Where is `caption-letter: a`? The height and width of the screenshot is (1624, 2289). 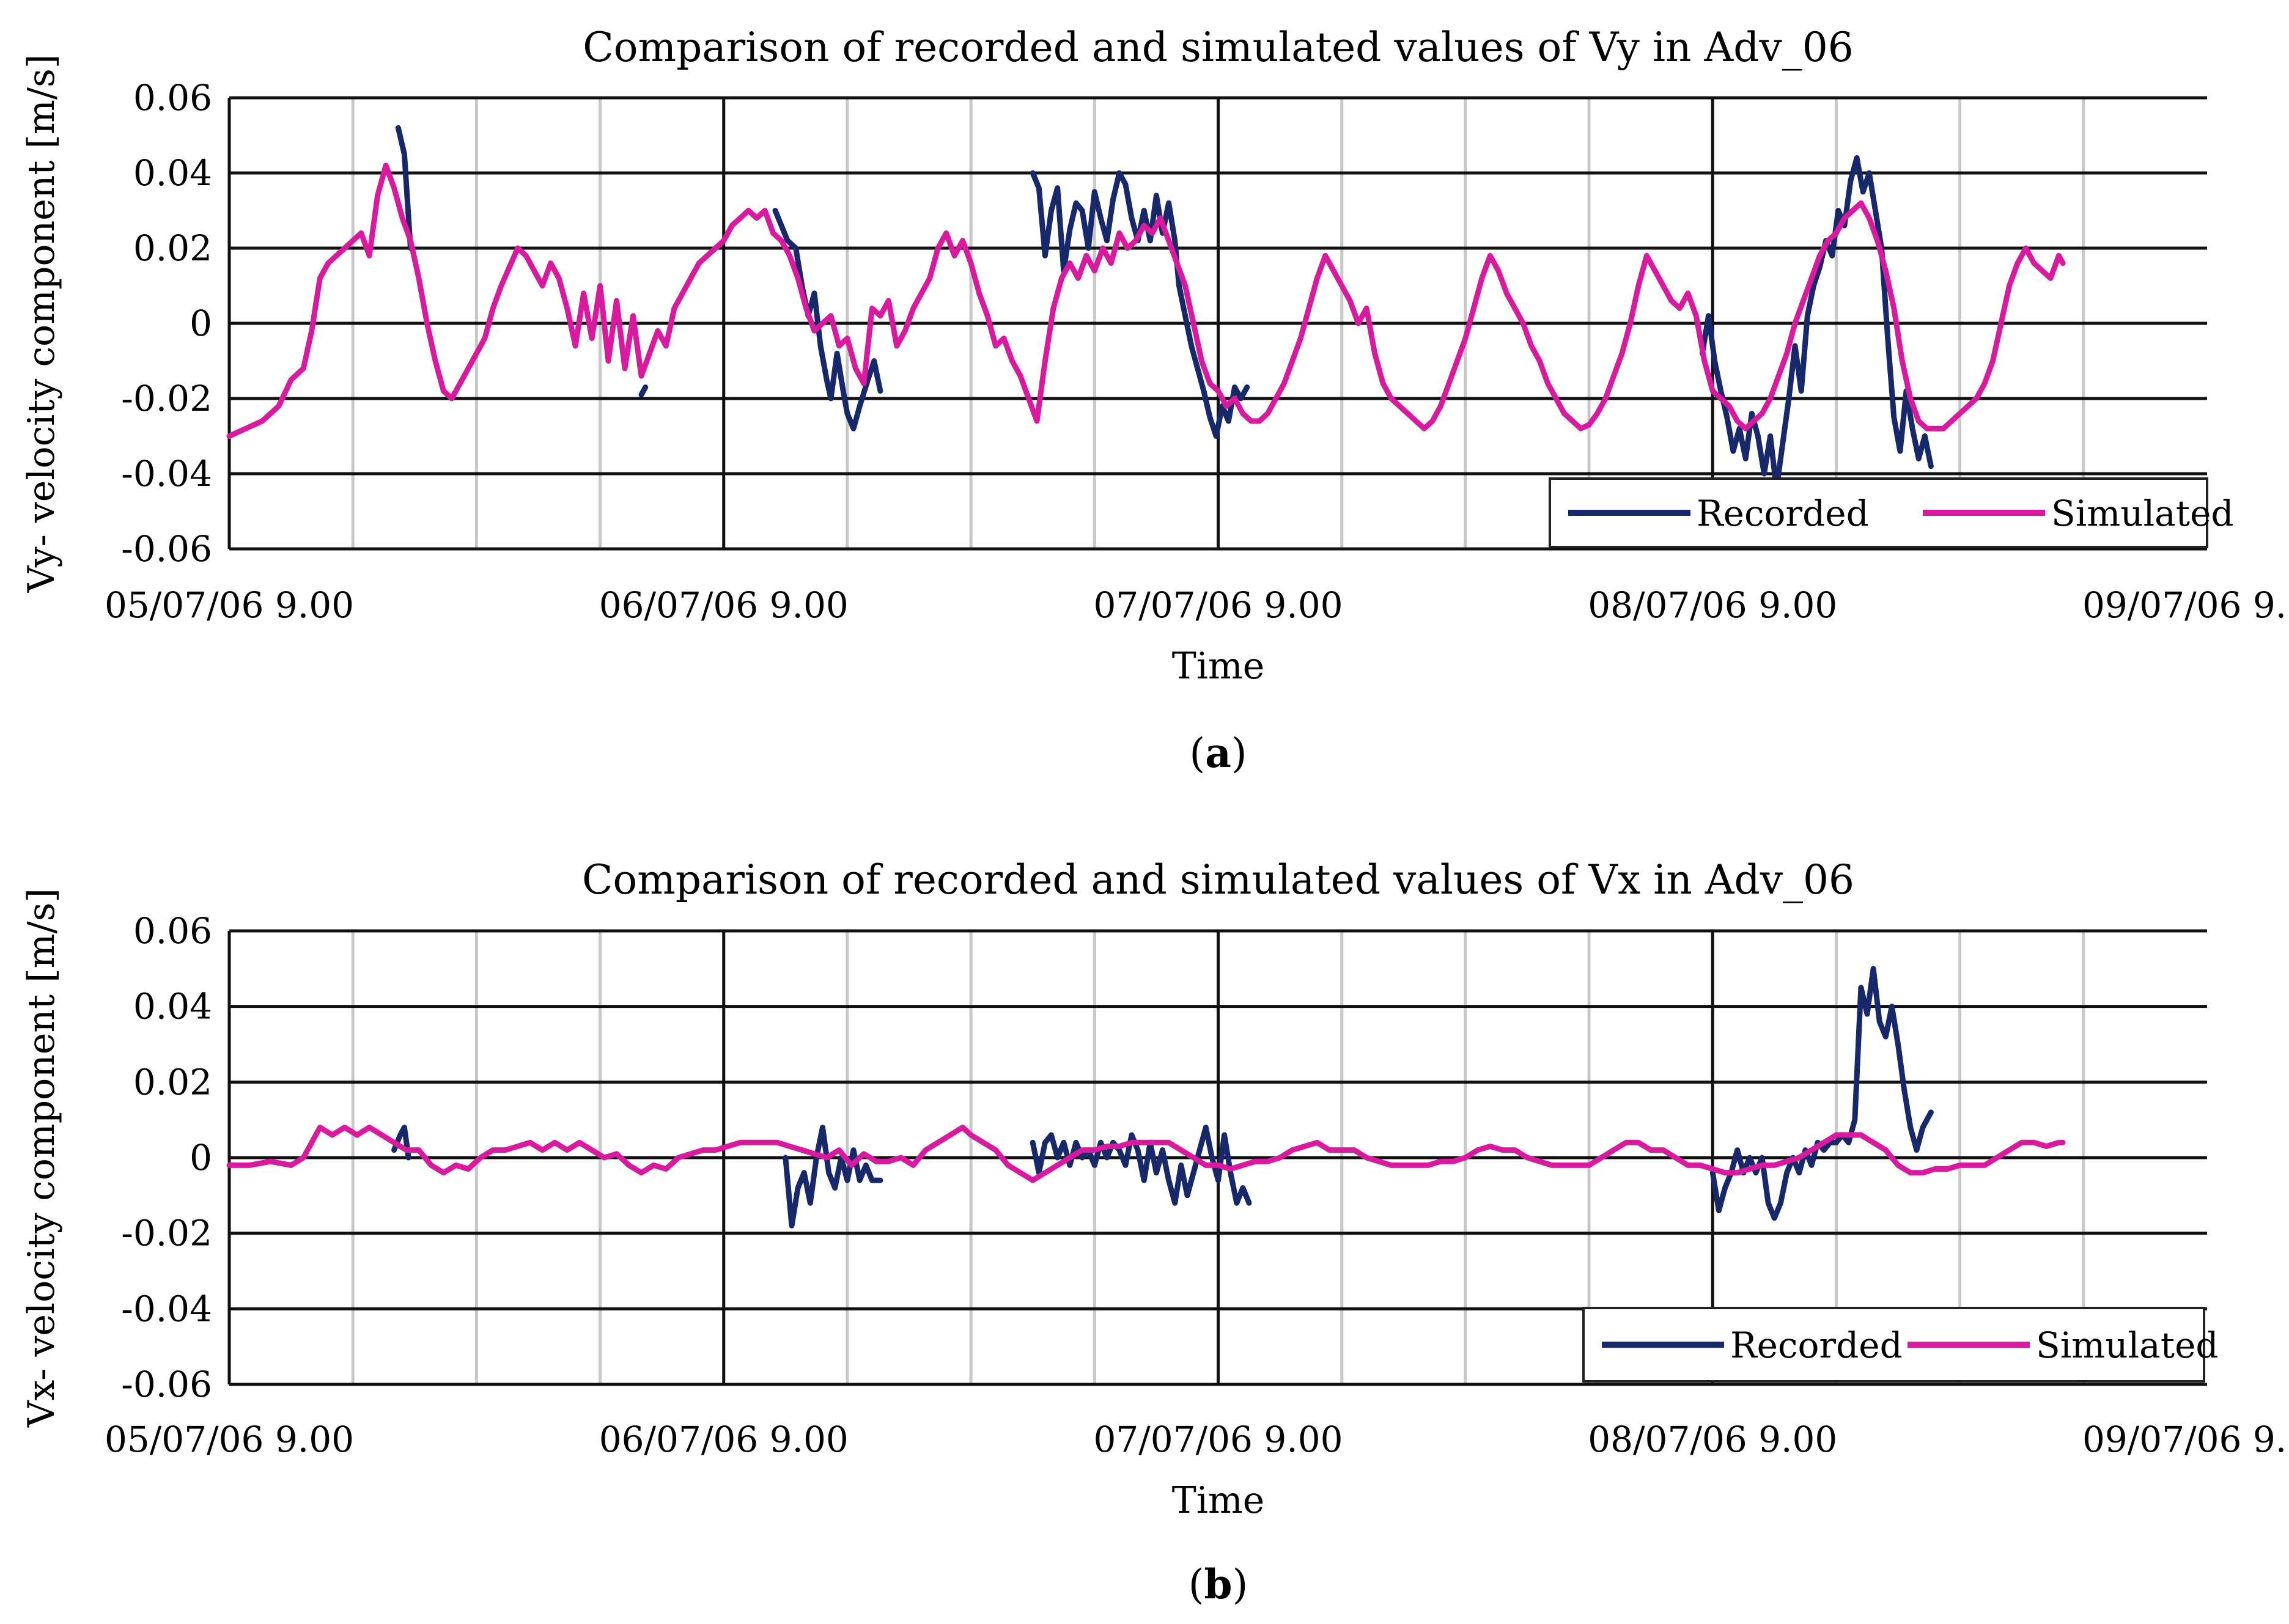 caption-letter: a is located at coordinates (1218, 753).